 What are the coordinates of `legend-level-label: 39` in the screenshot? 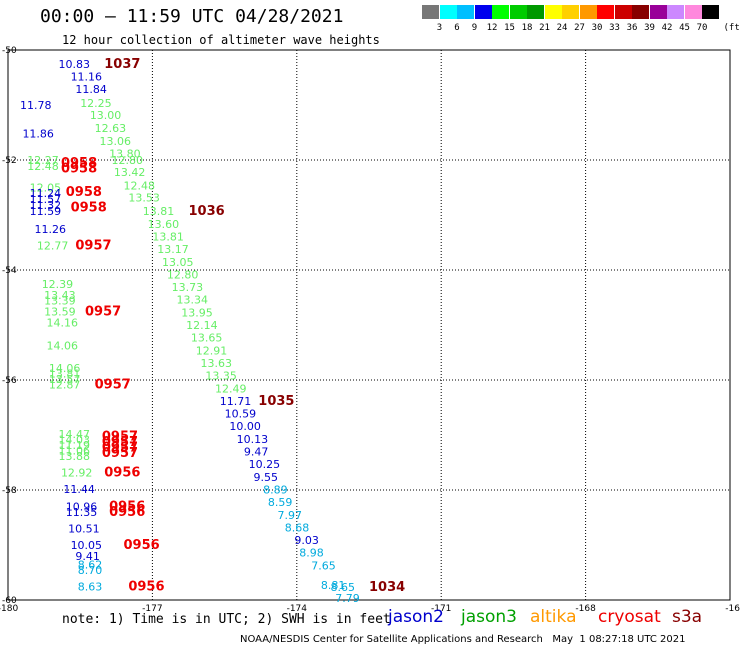 It's located at (649, 28).